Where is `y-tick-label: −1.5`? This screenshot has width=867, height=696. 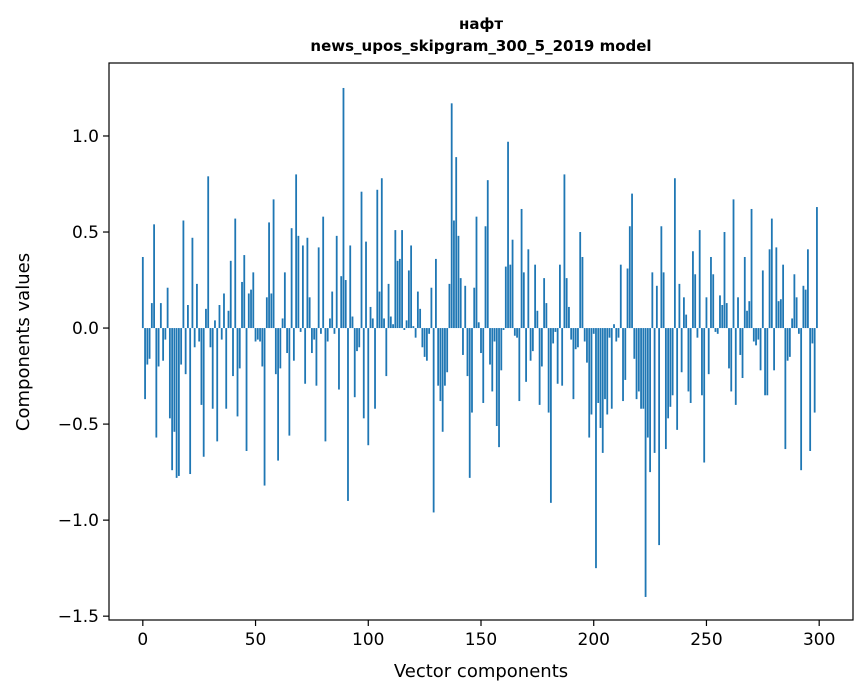
y-tick-label: −1.5 is located at coordinates (78, 617).